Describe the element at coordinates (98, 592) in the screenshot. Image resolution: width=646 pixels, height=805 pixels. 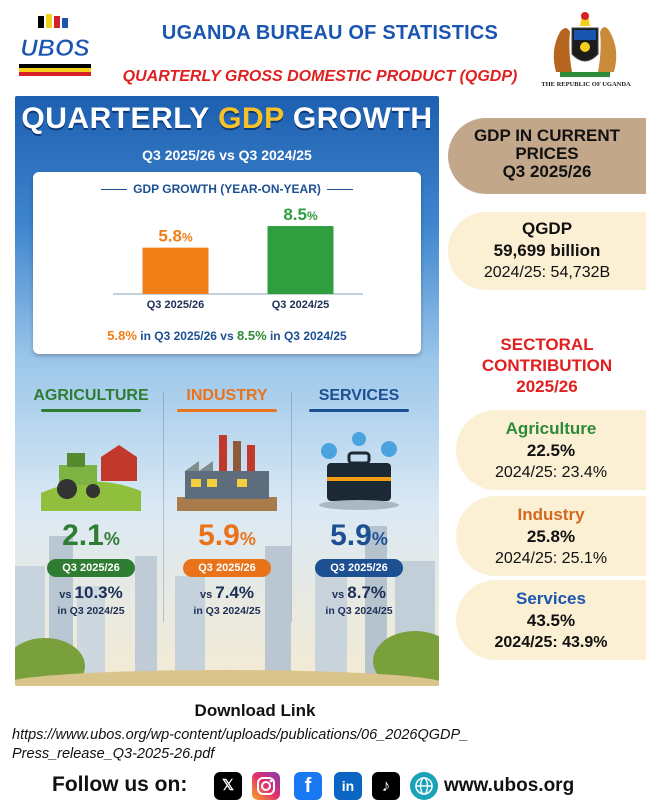
I see `previous-number: 10.3%` at that location.